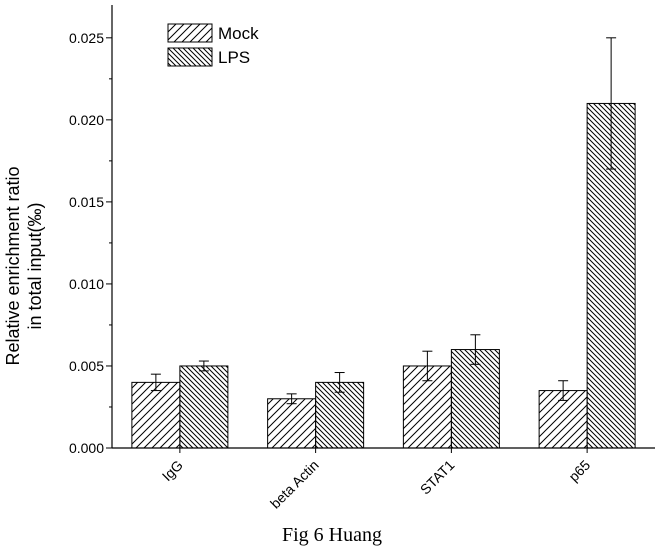 Image resolution: width=664 pixels, height=555 pixels. Describe the element at coordinates (190, 57) in the screenshot. I see `legend-swatch-lps` at that location.